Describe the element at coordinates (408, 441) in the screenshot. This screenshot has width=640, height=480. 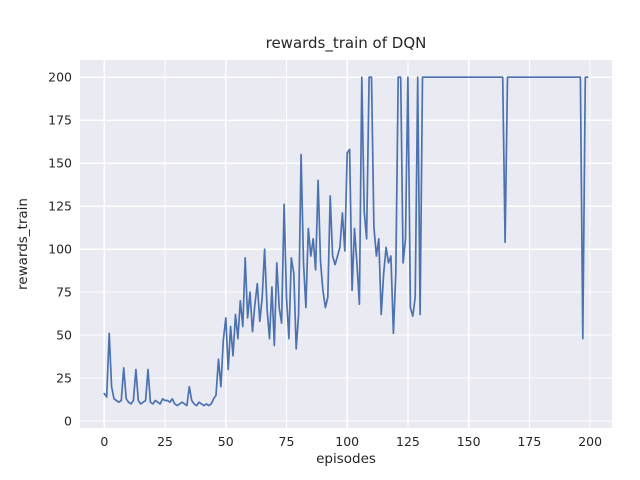
I see `x-tick-label: 125` at that location.